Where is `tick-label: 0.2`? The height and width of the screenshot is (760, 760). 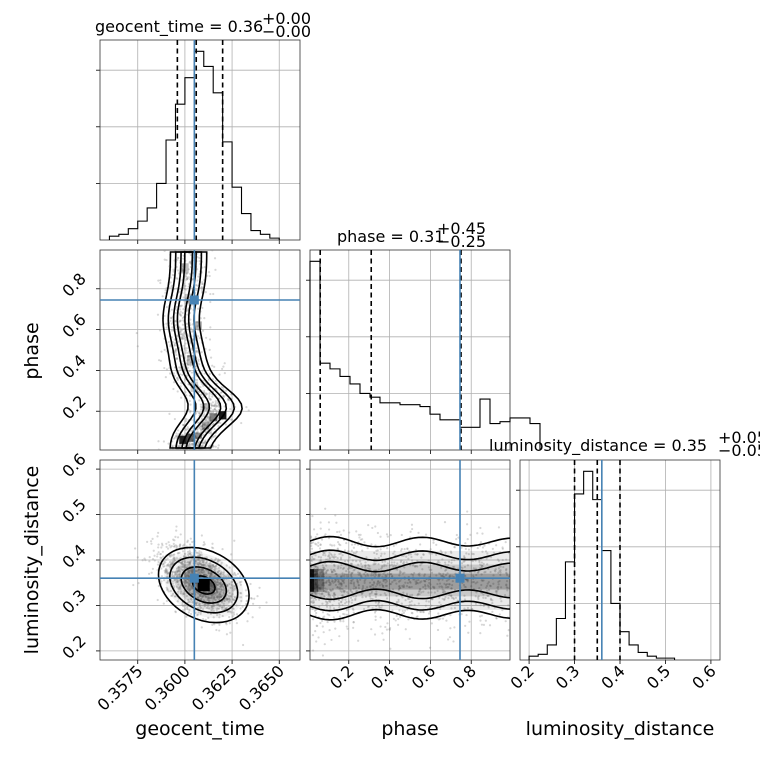 tick-label: 0.2 is located at coordinates (73, 407).